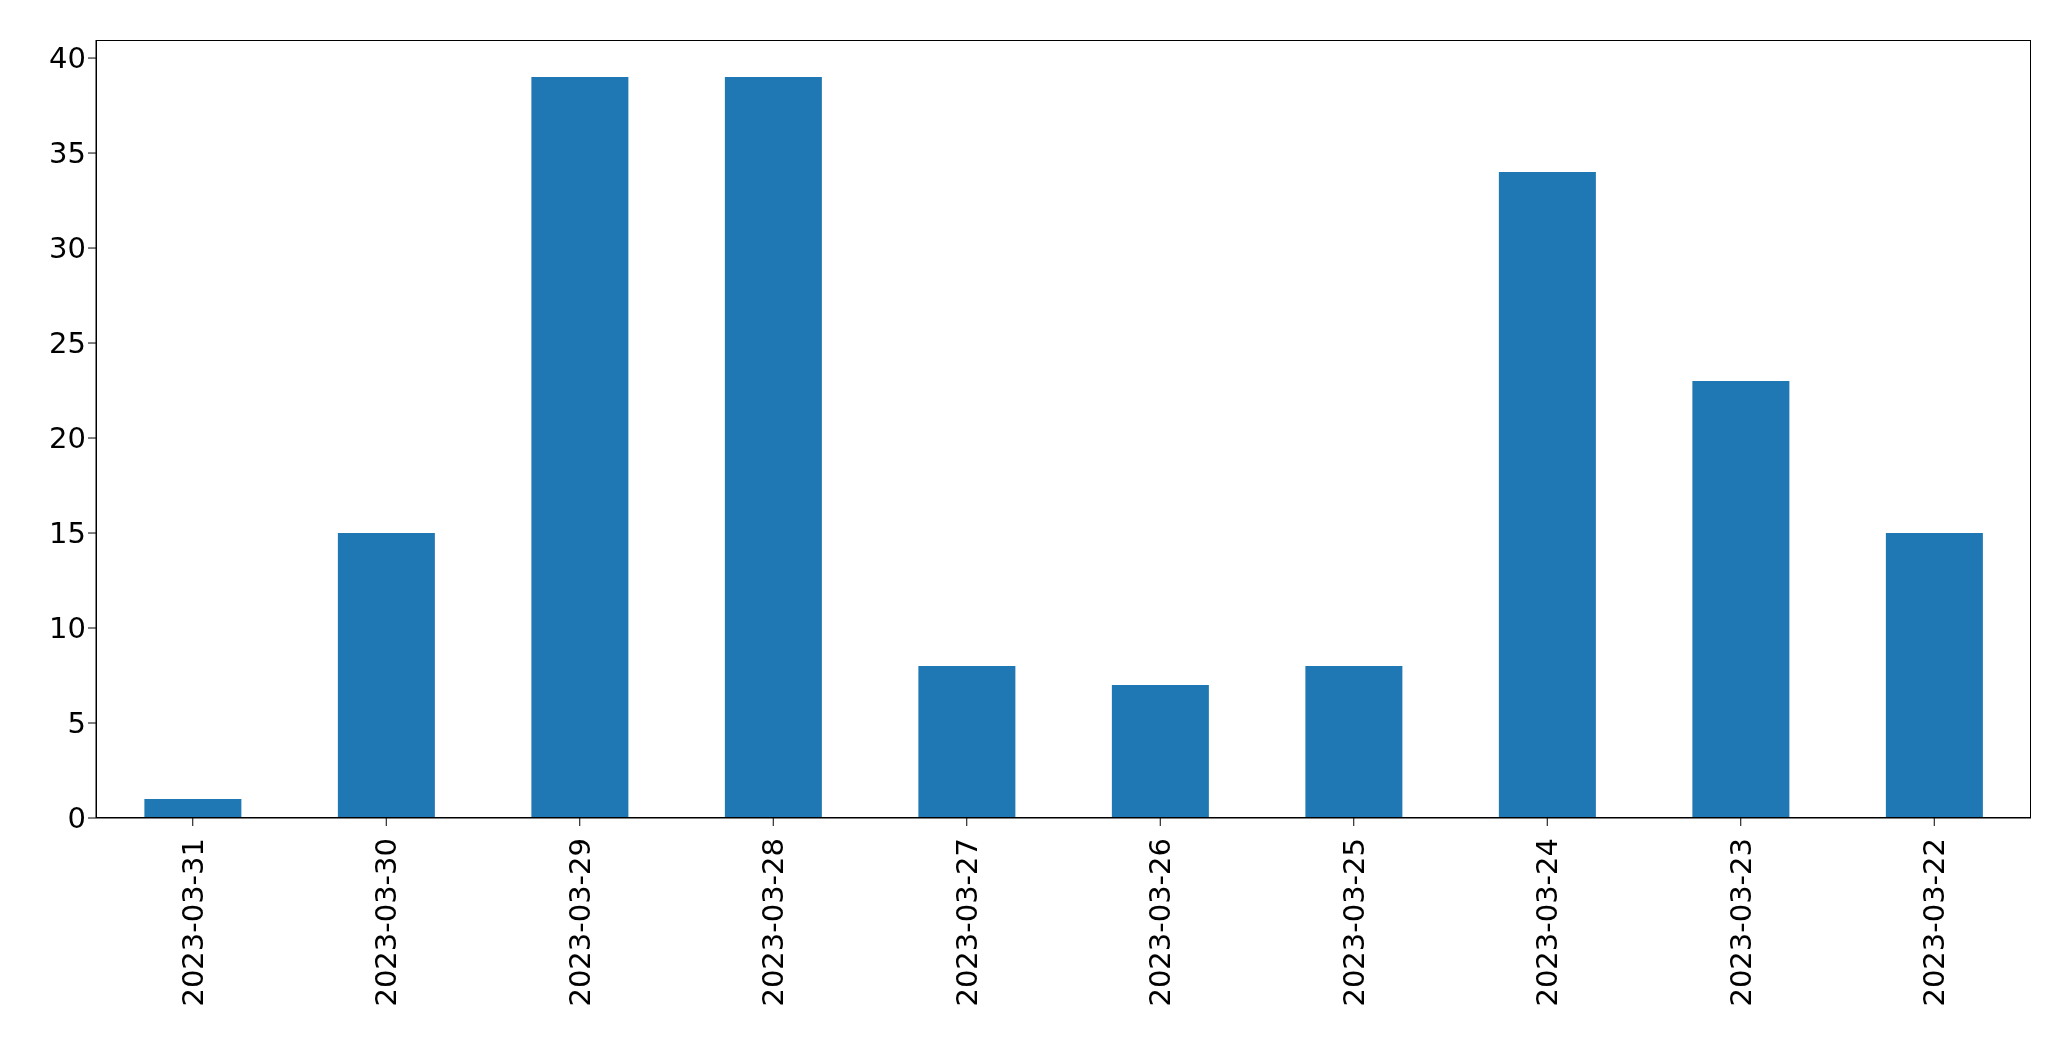 This screenshot has width=2071, height=1061. I want to click on x-tick-label: 2023-03-24, so click(1547, 922).